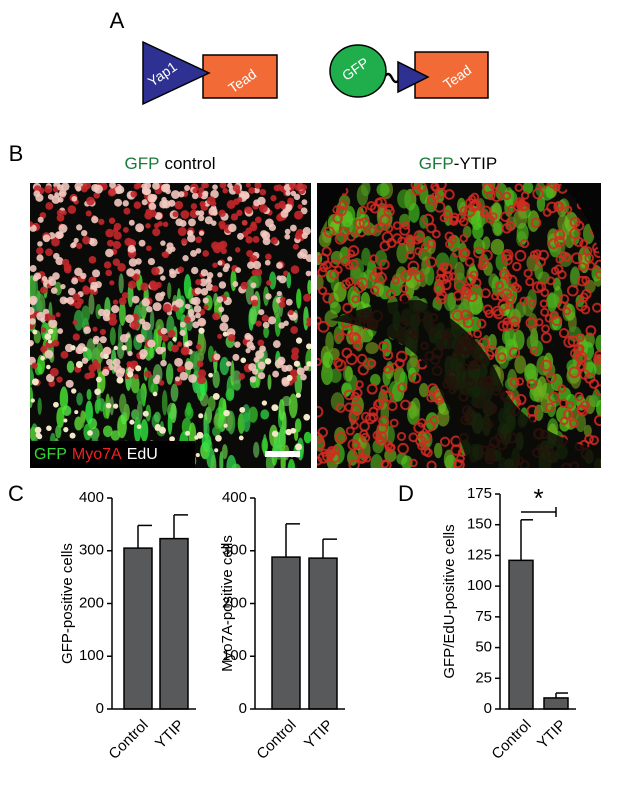 The height and width of the screenshot is (791, 617). Describe the element at coordinates (358, 71) in the screenshot. I see `gfp-ellipse` at that location.